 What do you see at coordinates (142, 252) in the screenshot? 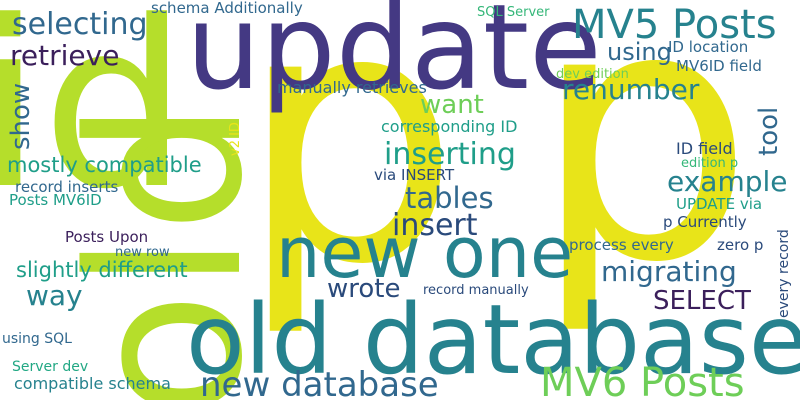
I see `word-new-row: new row` at bounding box center [142, 252].